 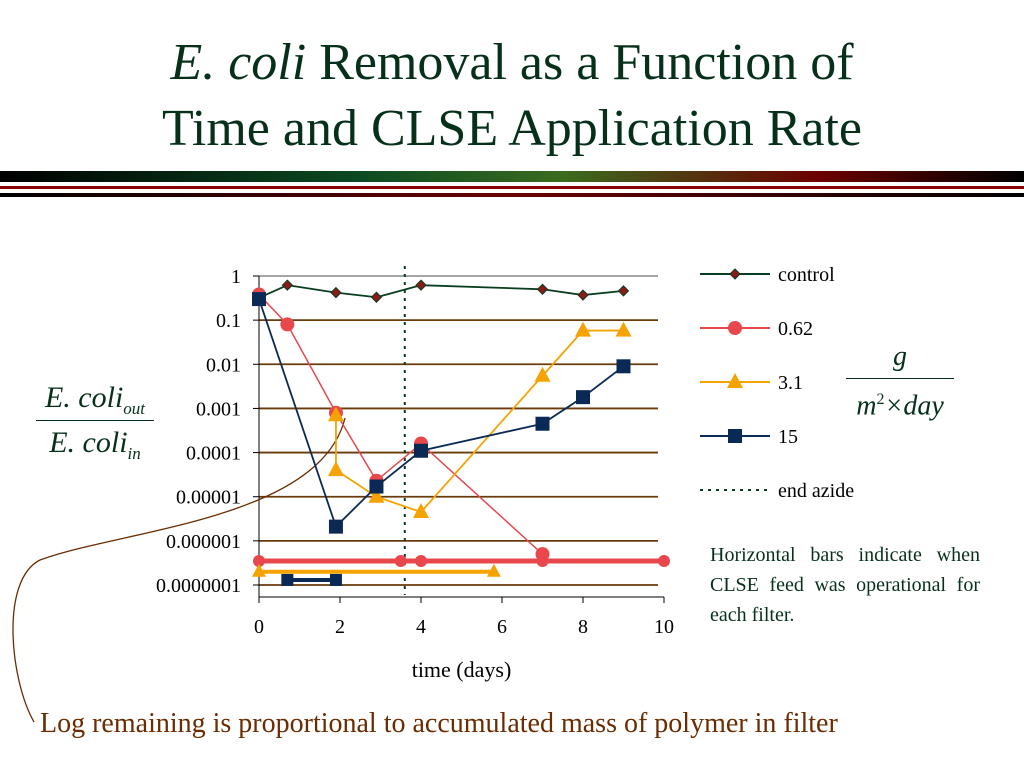 What do you see at coordinates (880, 399) in the screenshot?
I see `units-exp: 2` at bounding box center [880, 399].